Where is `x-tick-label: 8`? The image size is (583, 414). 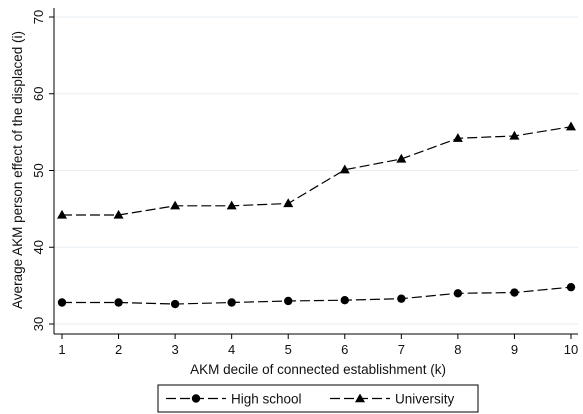
x-tick-label: 8 is located at coordinates (457, 349).